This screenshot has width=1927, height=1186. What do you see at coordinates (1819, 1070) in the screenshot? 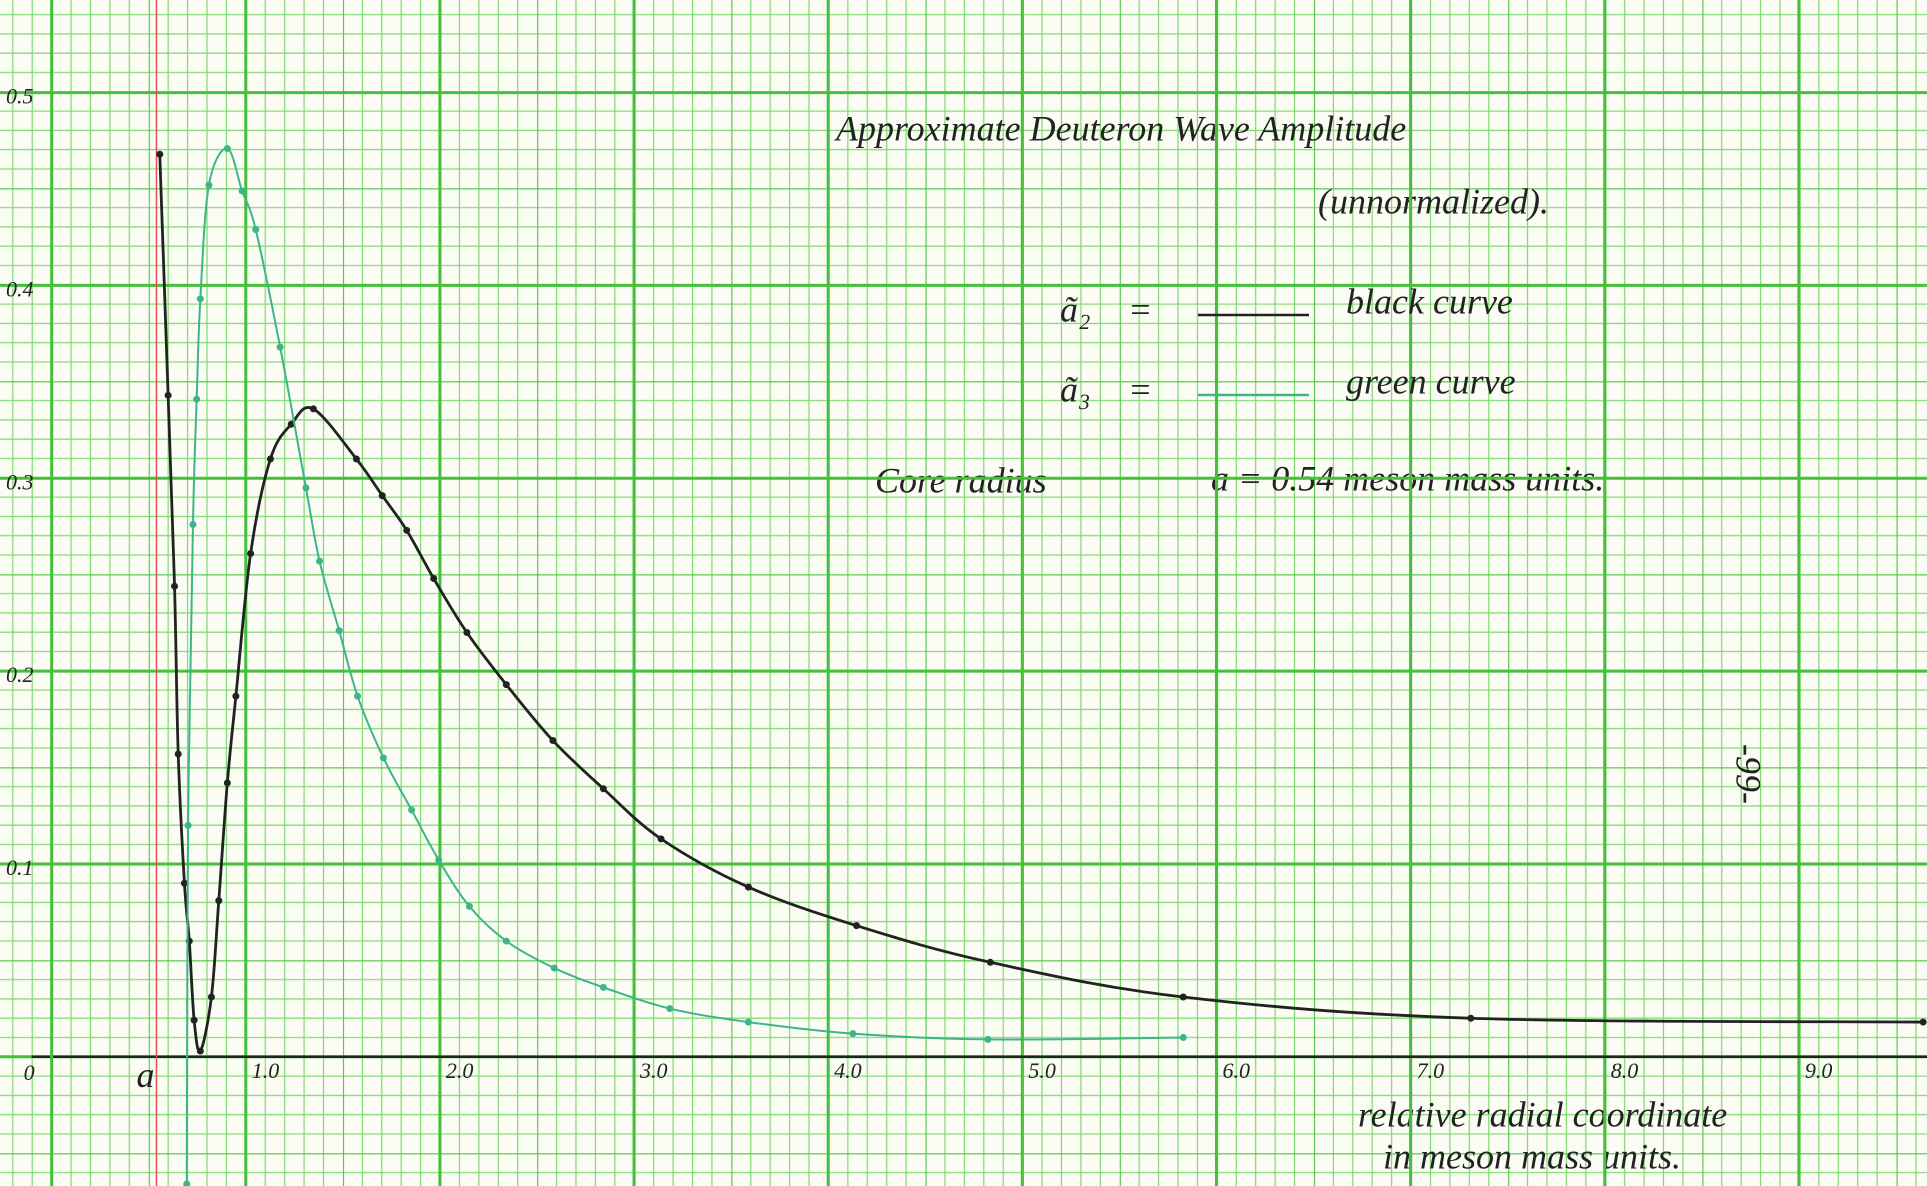
I see `x-tick-label: 9.0` at bounding box center [1819, 1070].